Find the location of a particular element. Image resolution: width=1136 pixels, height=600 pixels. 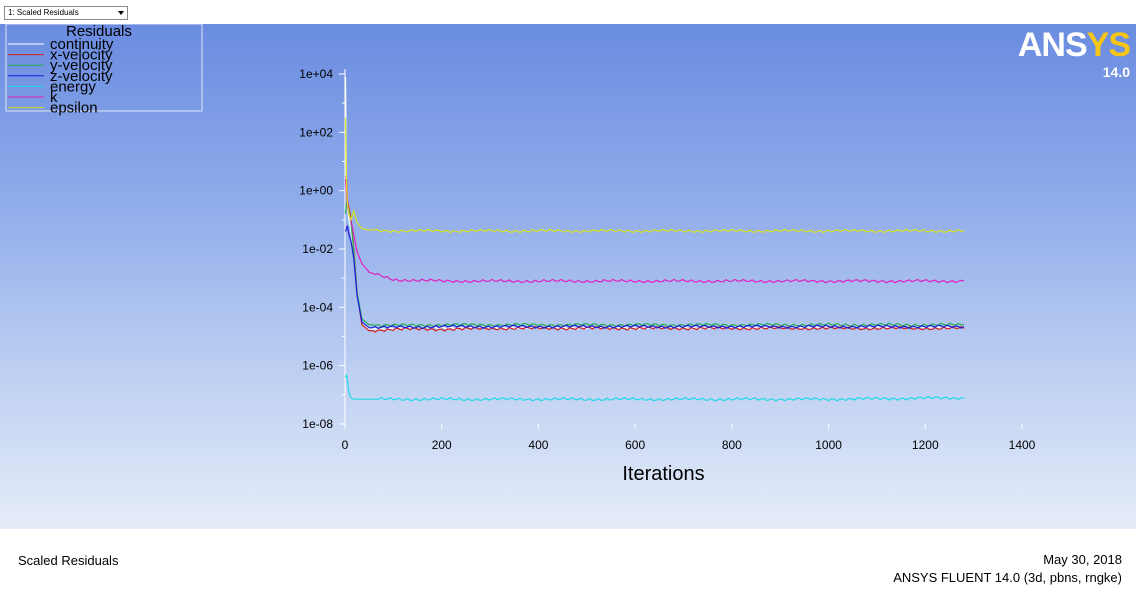

x-tick-label: 1000 is located at coordinates (828, 445).